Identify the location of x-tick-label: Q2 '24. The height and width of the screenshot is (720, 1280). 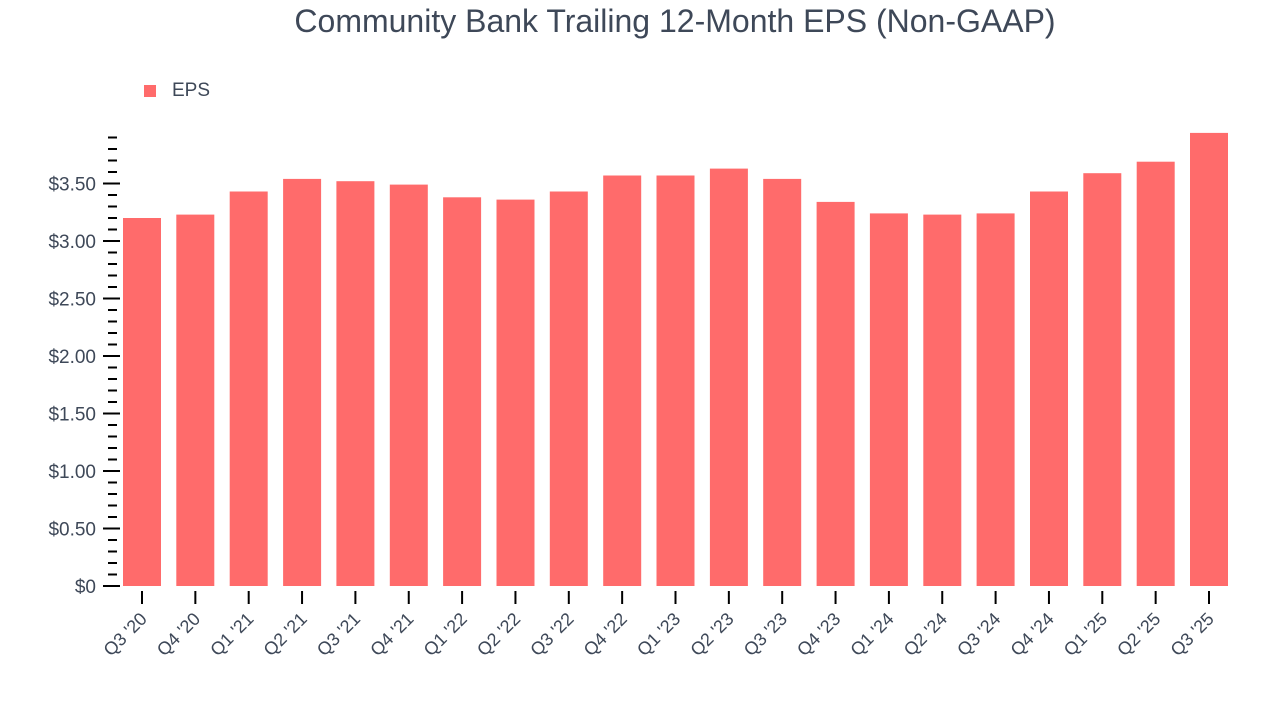
(925, 634).